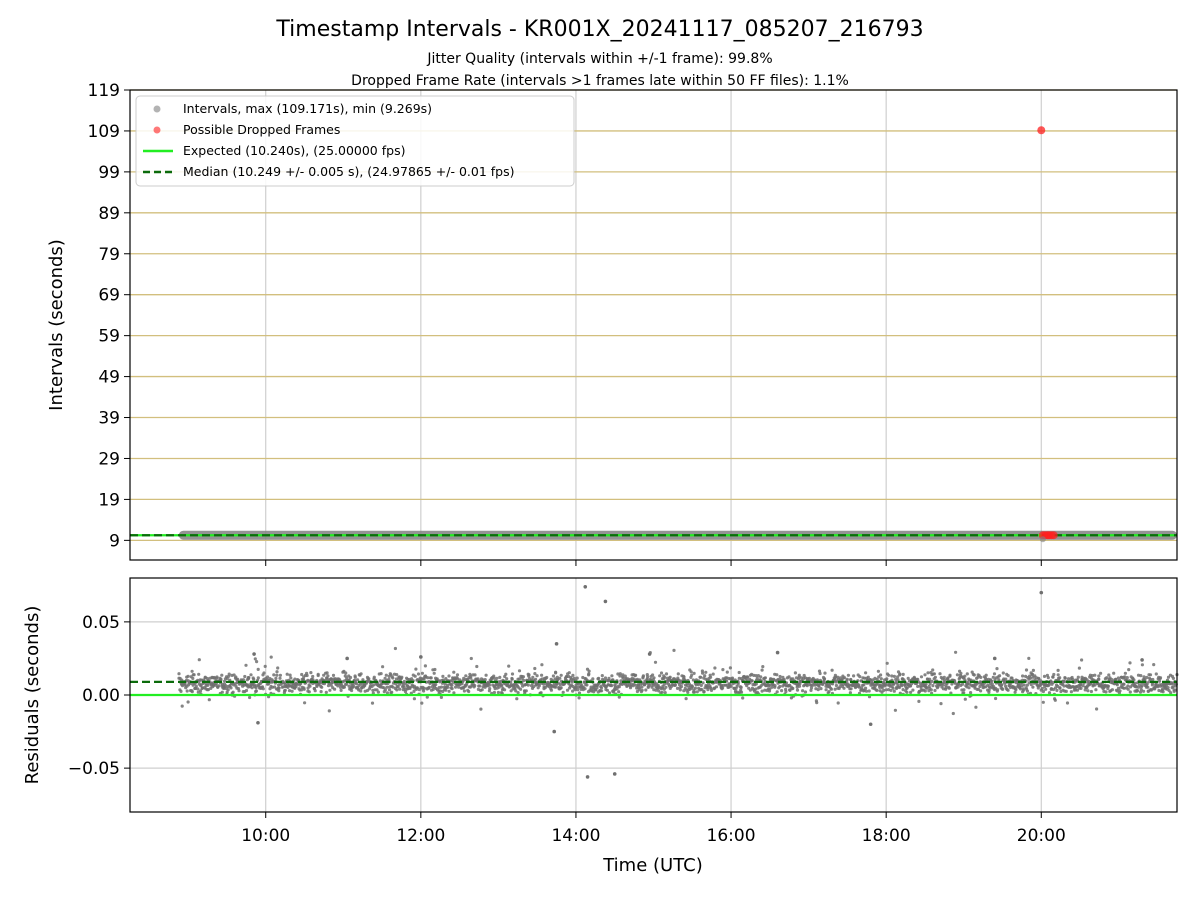  I want to click on dropped-frame-point, so click(1041, 130).